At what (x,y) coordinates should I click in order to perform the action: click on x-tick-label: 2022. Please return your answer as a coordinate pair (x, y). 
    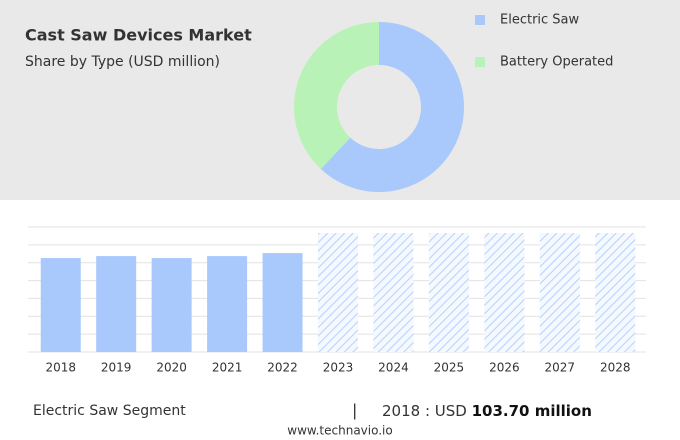
    Looking at the image, I should click on (282, 368).